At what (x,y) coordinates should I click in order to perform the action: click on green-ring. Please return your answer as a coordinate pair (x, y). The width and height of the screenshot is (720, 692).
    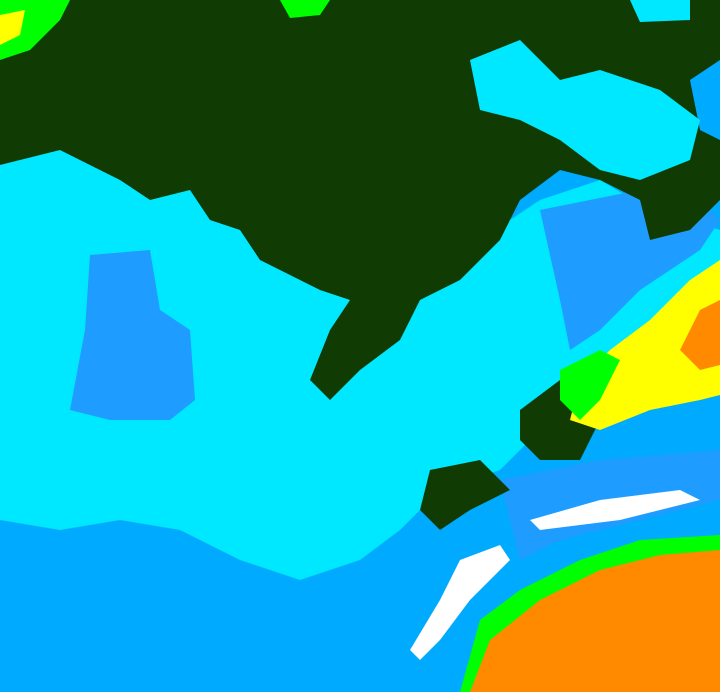
    Looking at the image, I should click on (590, 613).